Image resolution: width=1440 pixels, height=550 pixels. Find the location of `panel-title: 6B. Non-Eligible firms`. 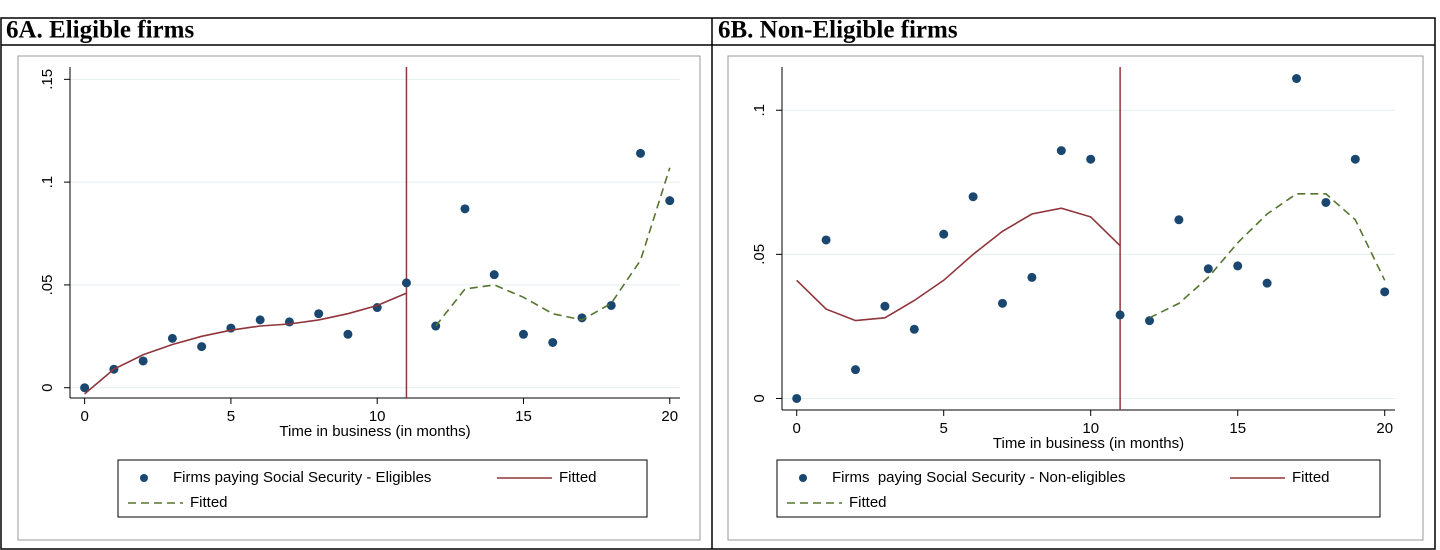

panel-title: 6B. Non-Eligible firms is located at coordinates (838, 30).